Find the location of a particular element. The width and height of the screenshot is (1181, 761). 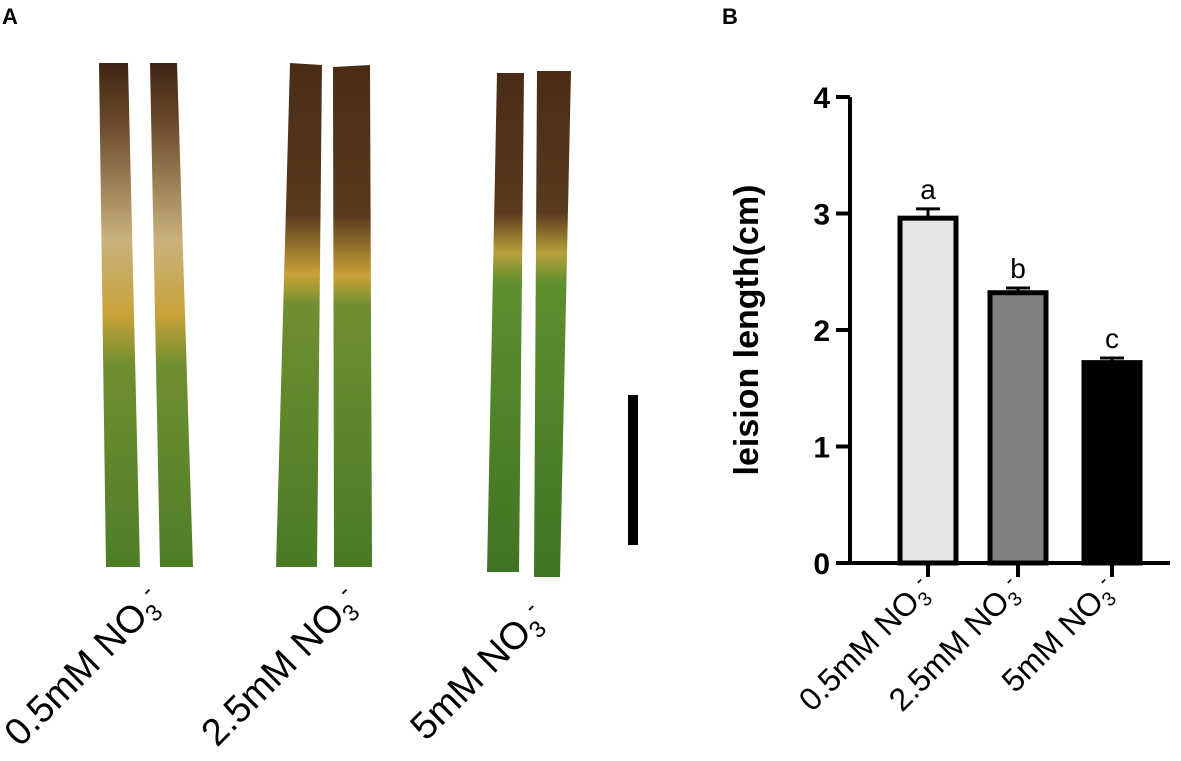

leaf-group-5mM is located at coordinates (529, 324).